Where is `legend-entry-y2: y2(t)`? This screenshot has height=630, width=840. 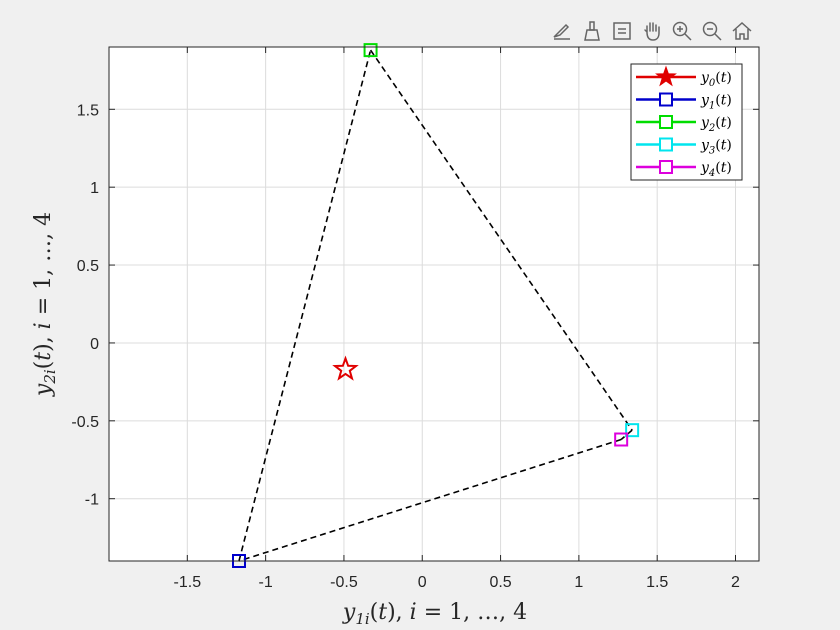
legend-entry-y2: y2(t) is located at coordinates (684, 124).